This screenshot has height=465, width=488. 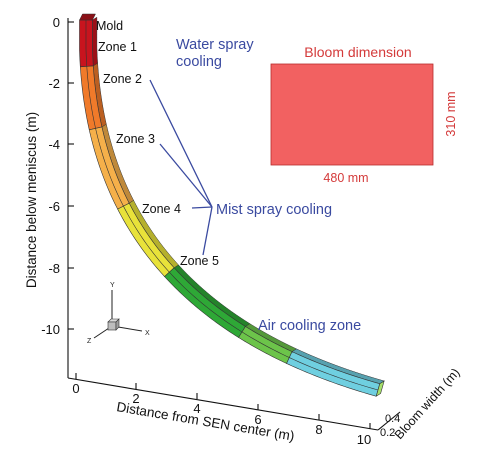 What do you see at coordinates (135, 398) in the screenshot?
I see `x-tick-label: 2` at bounding box center [135, 398].